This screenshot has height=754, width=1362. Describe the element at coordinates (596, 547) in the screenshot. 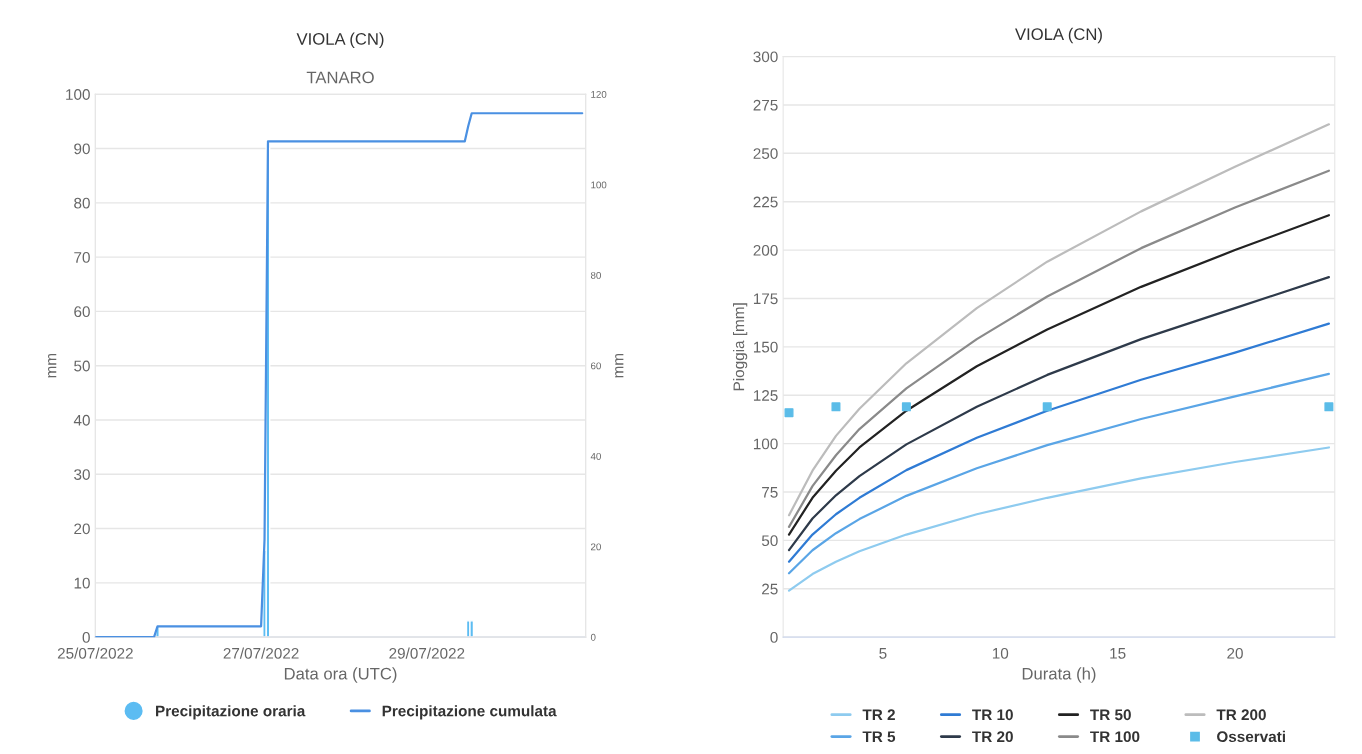

I see `y2-tick-label: 20` at that location.